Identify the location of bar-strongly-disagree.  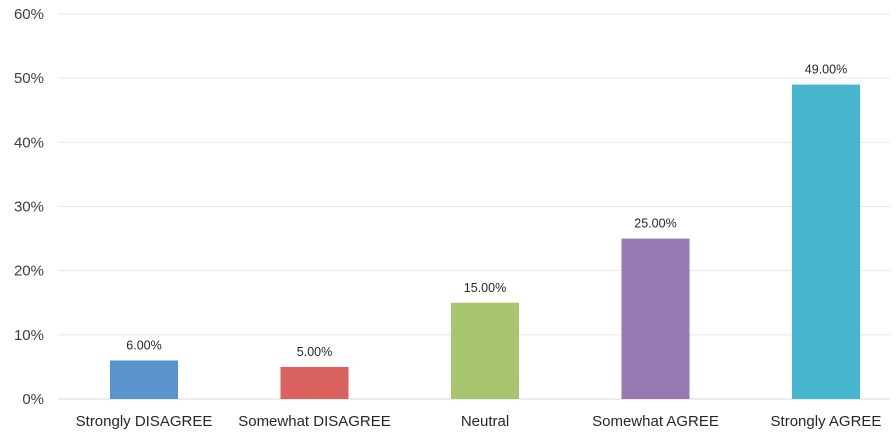
(144, 379).